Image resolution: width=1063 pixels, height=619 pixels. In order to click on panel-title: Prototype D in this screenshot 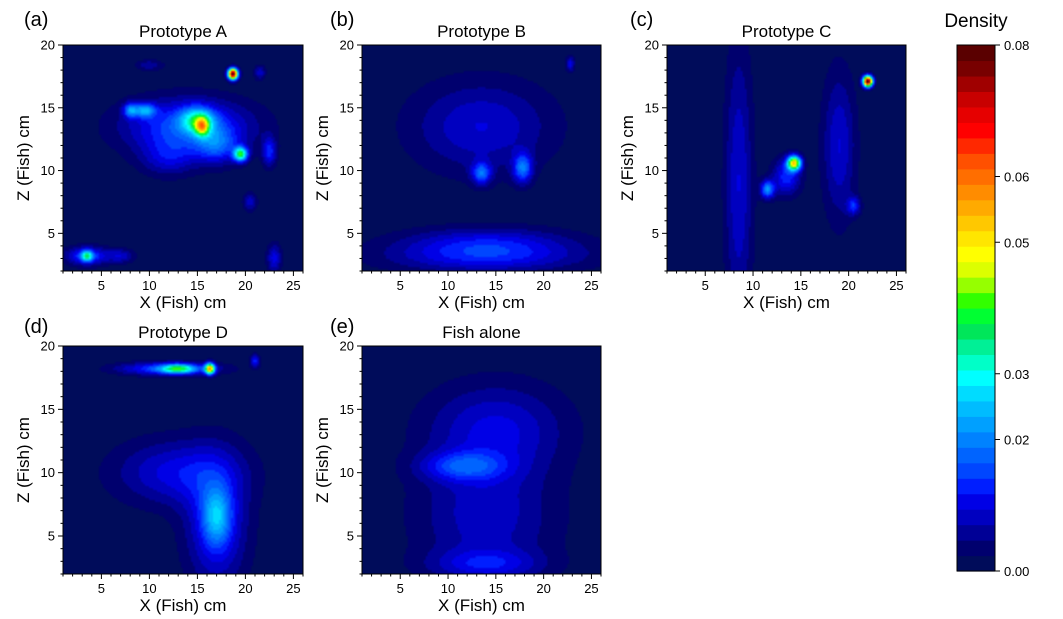, I will do `click(183, 332)`.